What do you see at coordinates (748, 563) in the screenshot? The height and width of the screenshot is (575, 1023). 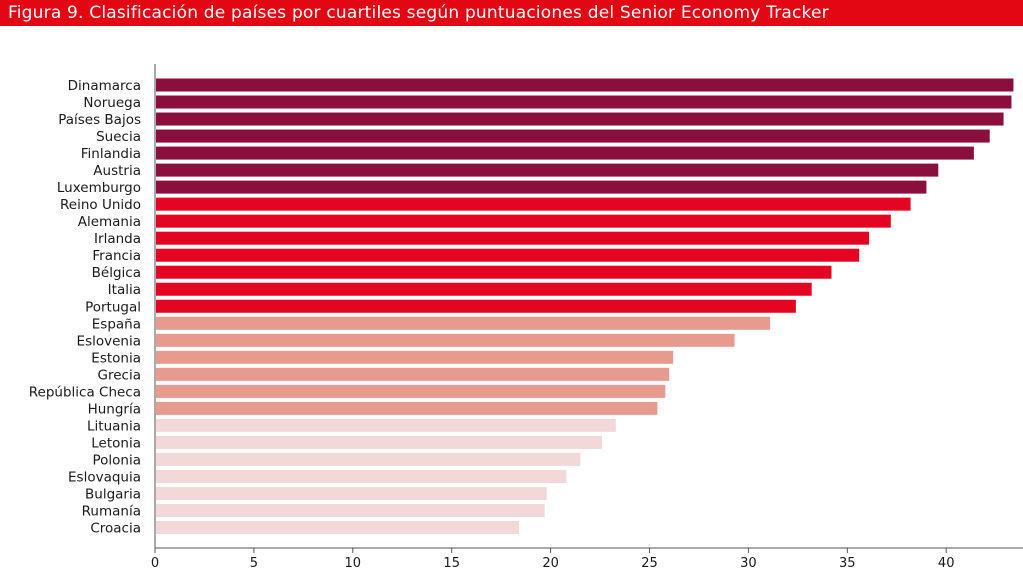 I see `x-tick-label: 30` at bounding box center [748, 563].